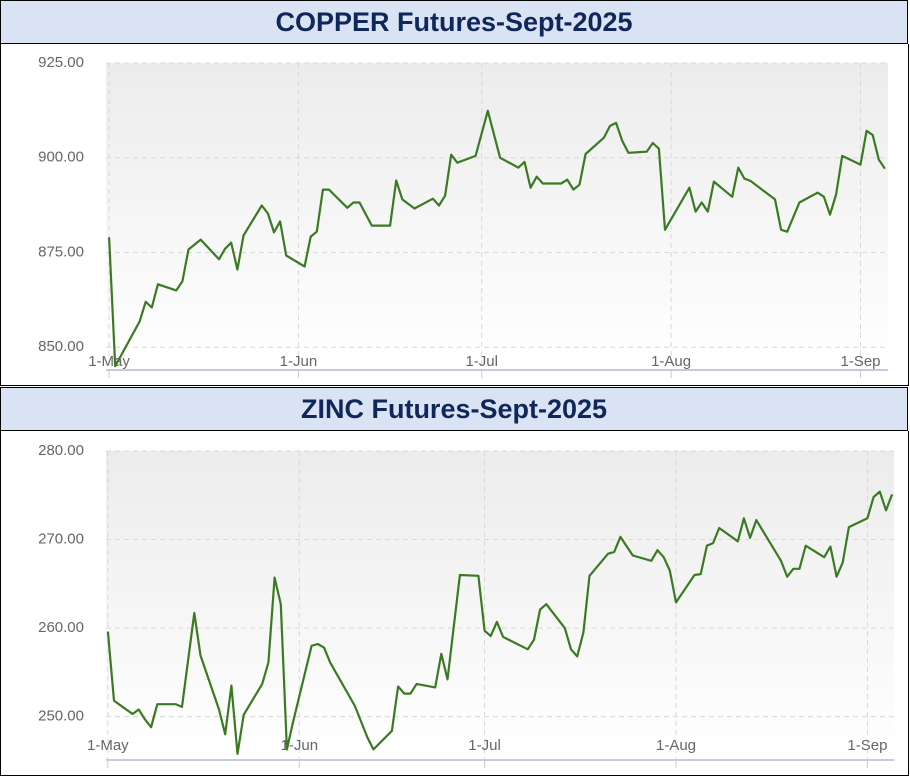  I want to click on y-tick-label: 270.00, so click(61, 539).